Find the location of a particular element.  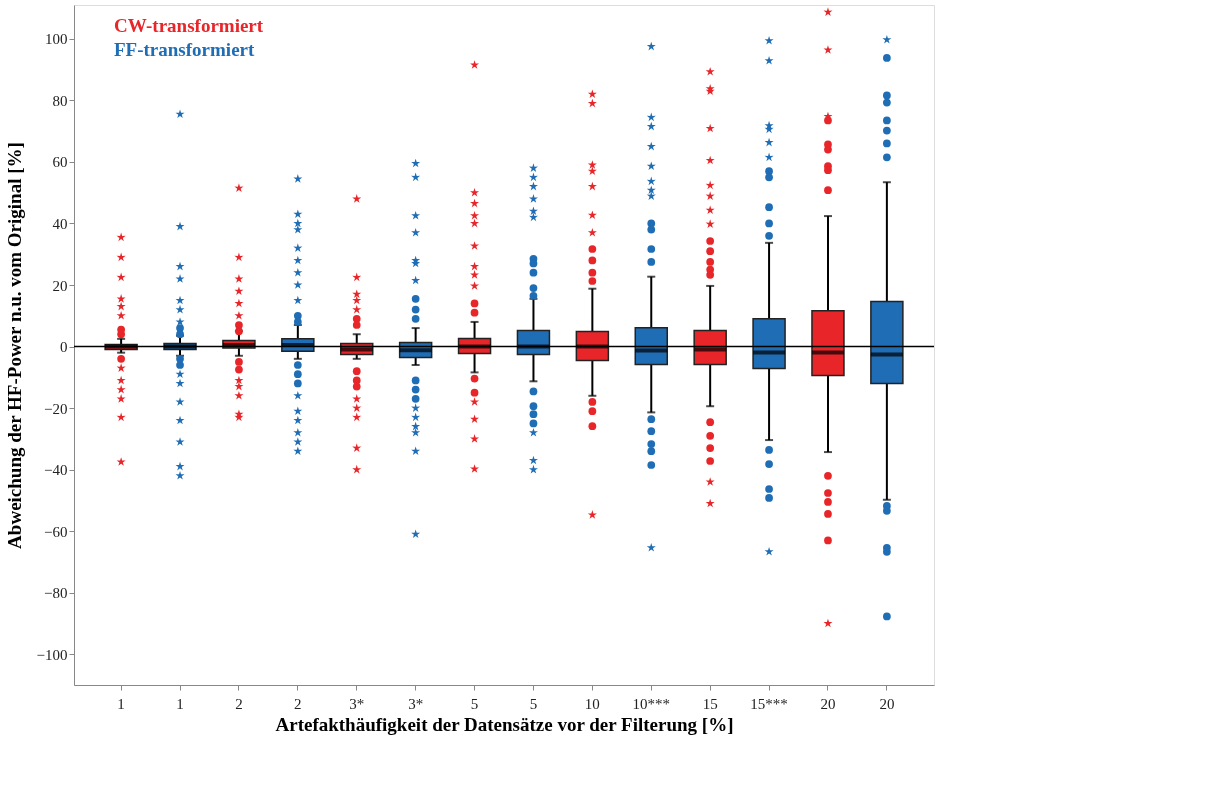

text: CW-transformiert is located at coordinates (189, 25).